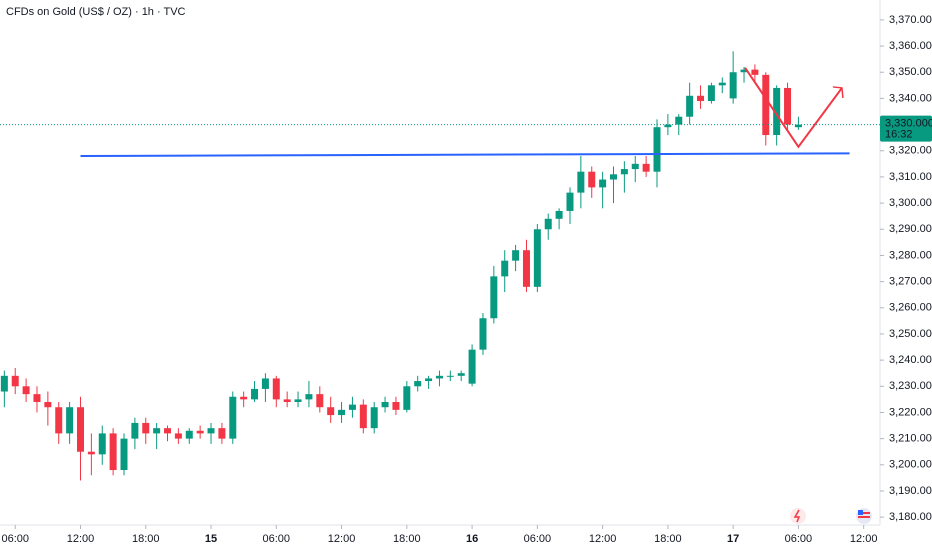 The image size is (932, 550). Describe the element at coordinates (899, 134) in the screenshot. I see `countdown-label: 16:32` at that location.